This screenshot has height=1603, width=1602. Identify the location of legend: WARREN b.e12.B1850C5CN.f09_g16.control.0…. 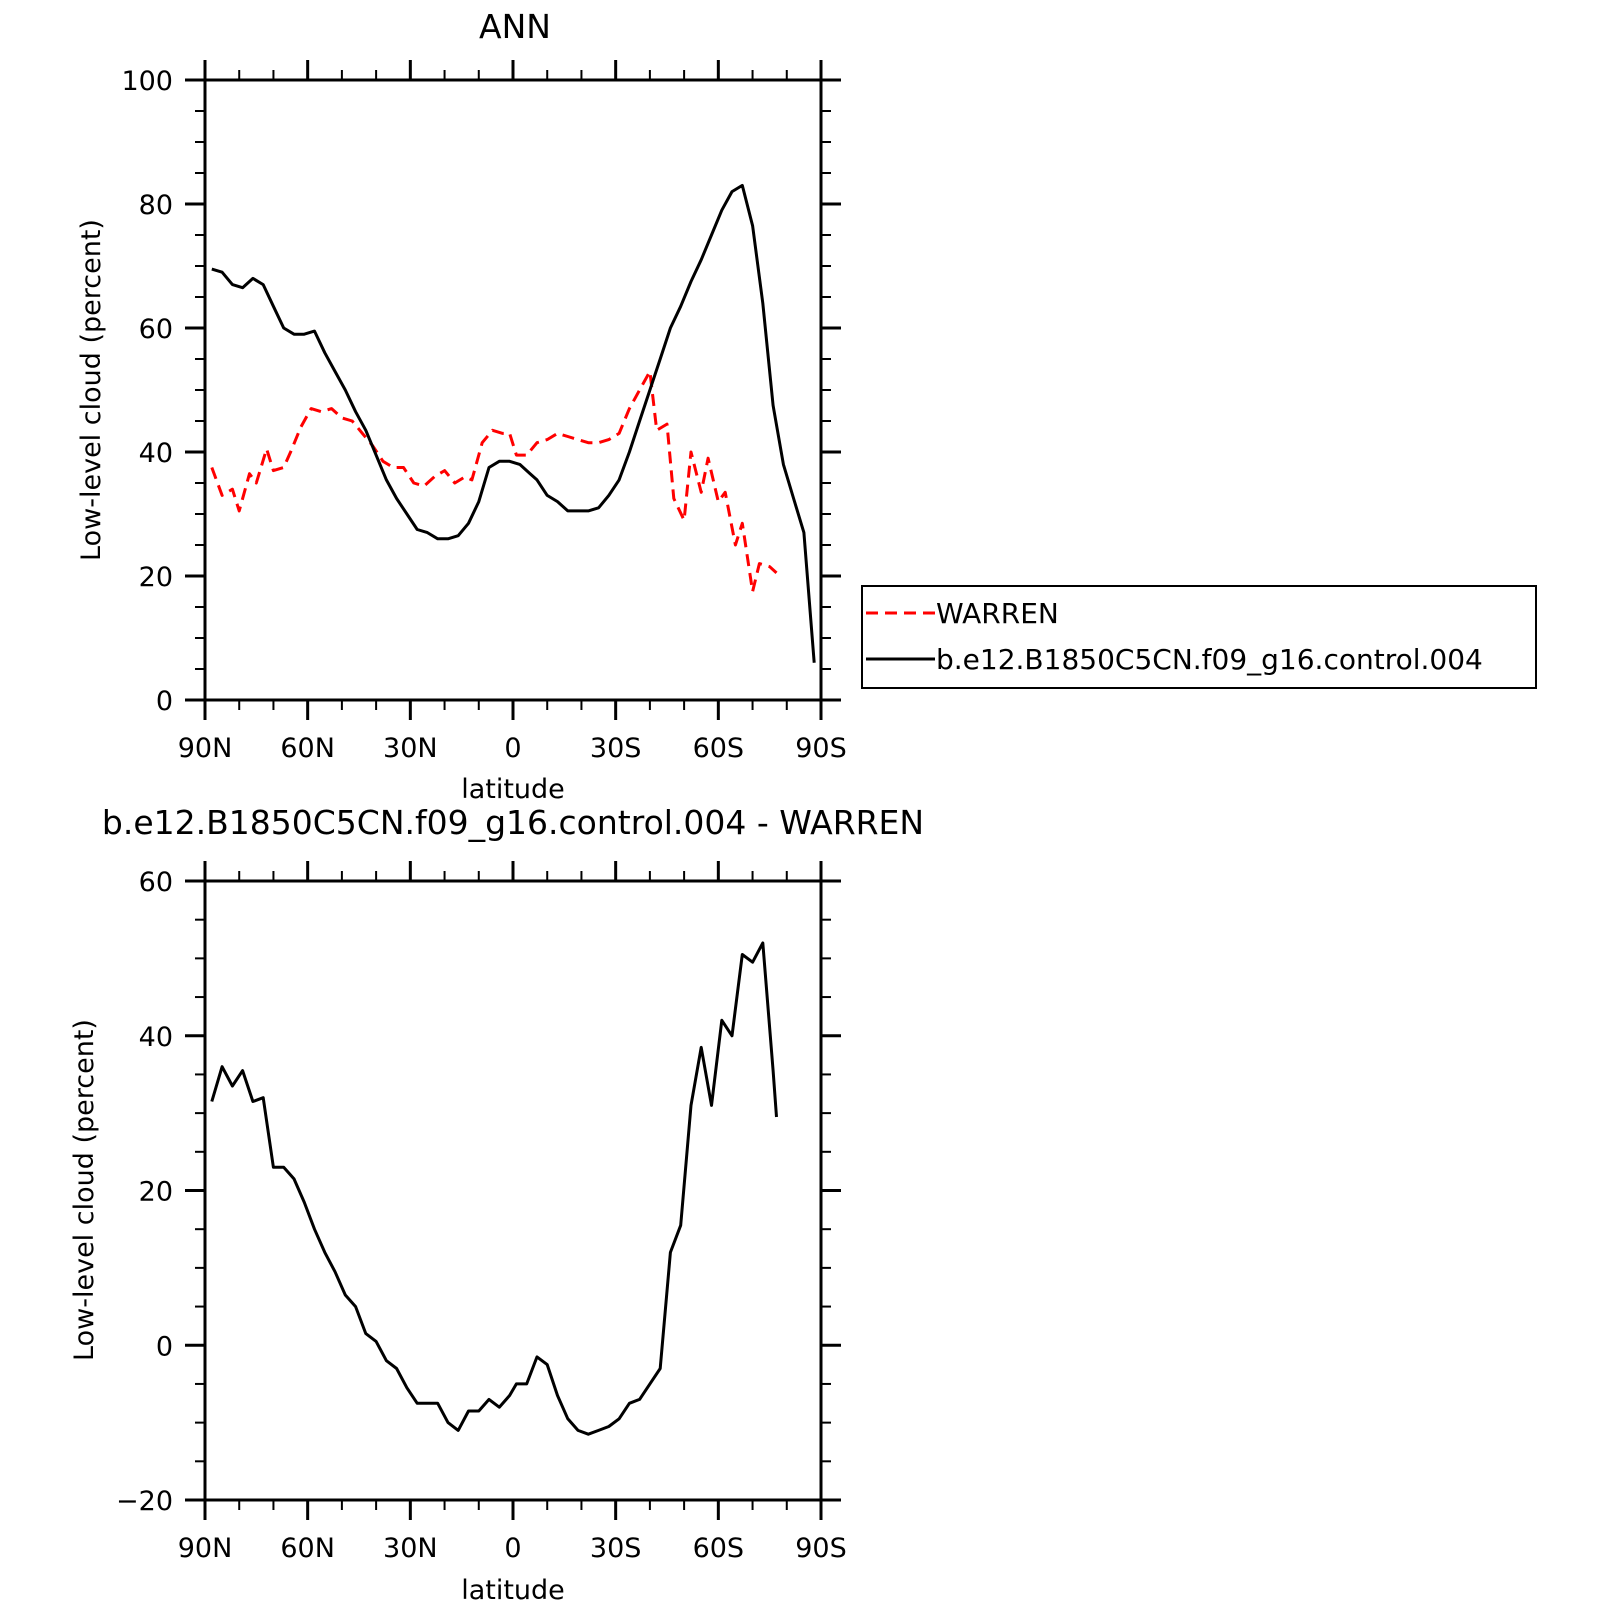
(1199, 637).